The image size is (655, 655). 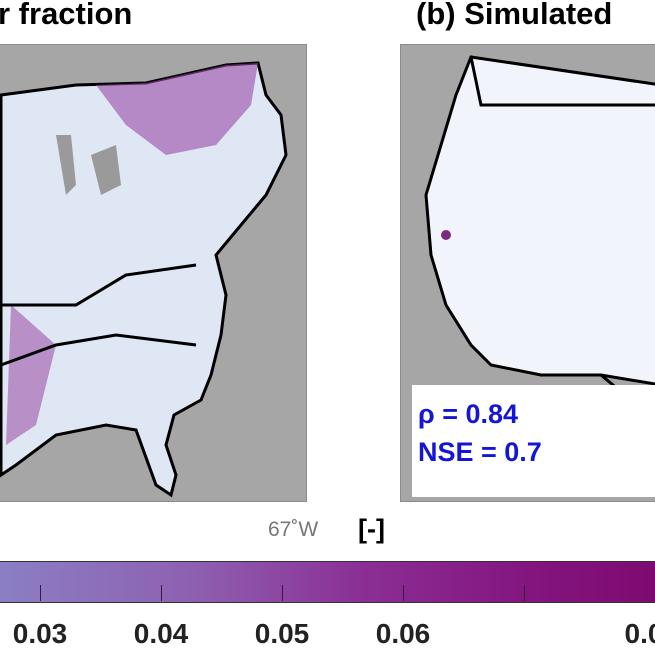 What do you see at coordinates (514, 15) in the screenshot?
I see `panel-b-title: (b) Simulated` at bounding box center [514, 15].